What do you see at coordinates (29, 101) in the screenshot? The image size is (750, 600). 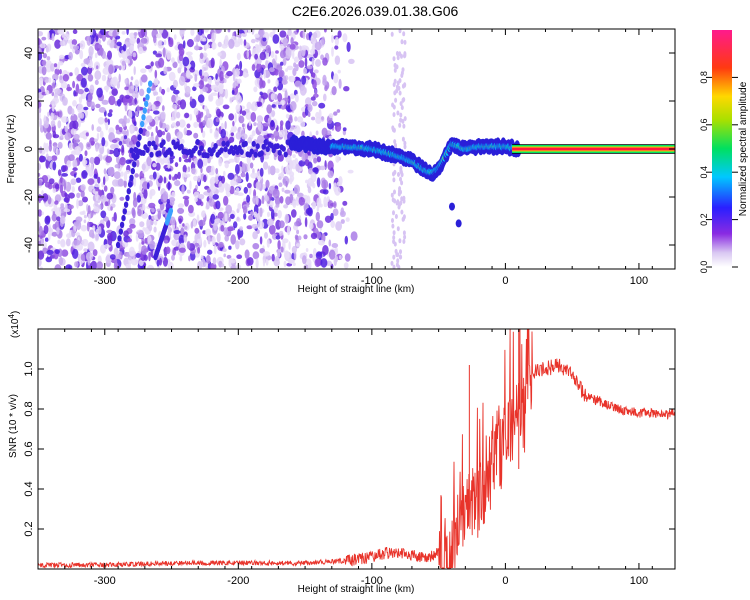 I see `y-tick-label: 20` at bounding box center [29, 101].